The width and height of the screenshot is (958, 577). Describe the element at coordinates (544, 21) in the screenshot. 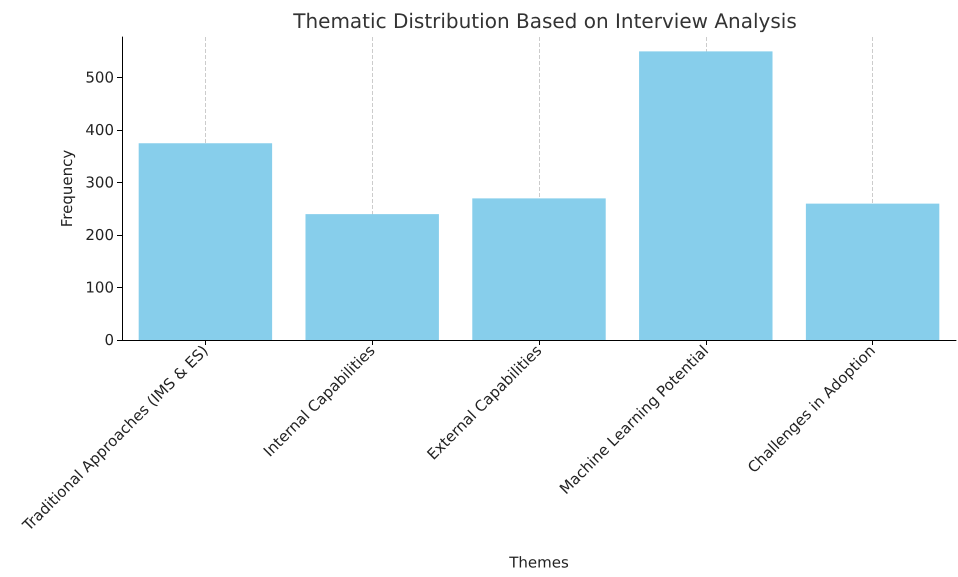

I see `chart-title: Thematic Distribution Based on Interview Analysis` at that location.